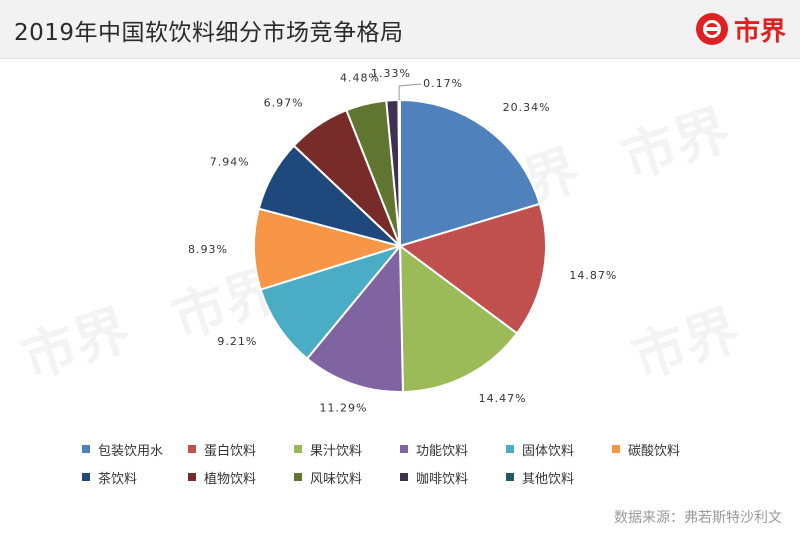  I want to click on legend-item: 风味饮料, so click(347, 477).